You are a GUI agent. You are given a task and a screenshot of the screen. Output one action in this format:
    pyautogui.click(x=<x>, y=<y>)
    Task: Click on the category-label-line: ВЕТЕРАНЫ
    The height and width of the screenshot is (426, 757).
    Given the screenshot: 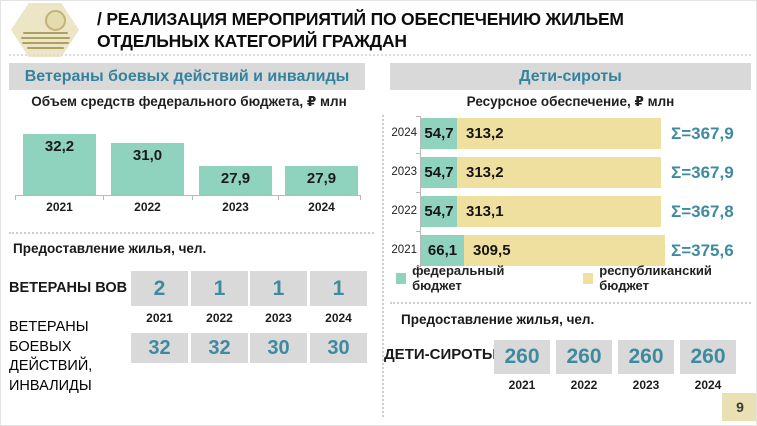 What is the action you would take?
    pyautogui.click(x=49, y=327)
    